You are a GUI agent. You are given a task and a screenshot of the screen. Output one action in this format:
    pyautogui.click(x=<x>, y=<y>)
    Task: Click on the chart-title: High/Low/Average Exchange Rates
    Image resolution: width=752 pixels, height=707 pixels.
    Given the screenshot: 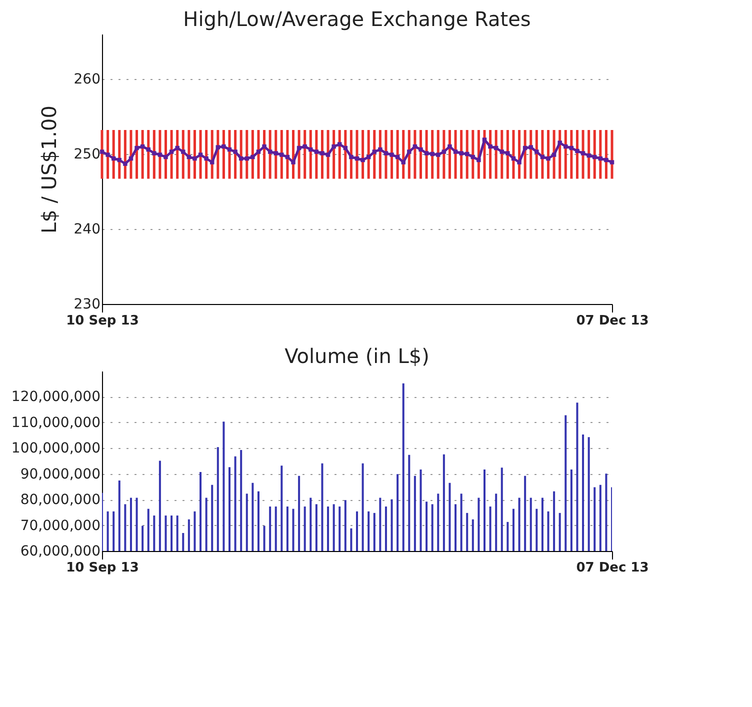 What is the action you would take?
    pyautogui.click(x=357, y=19)
    